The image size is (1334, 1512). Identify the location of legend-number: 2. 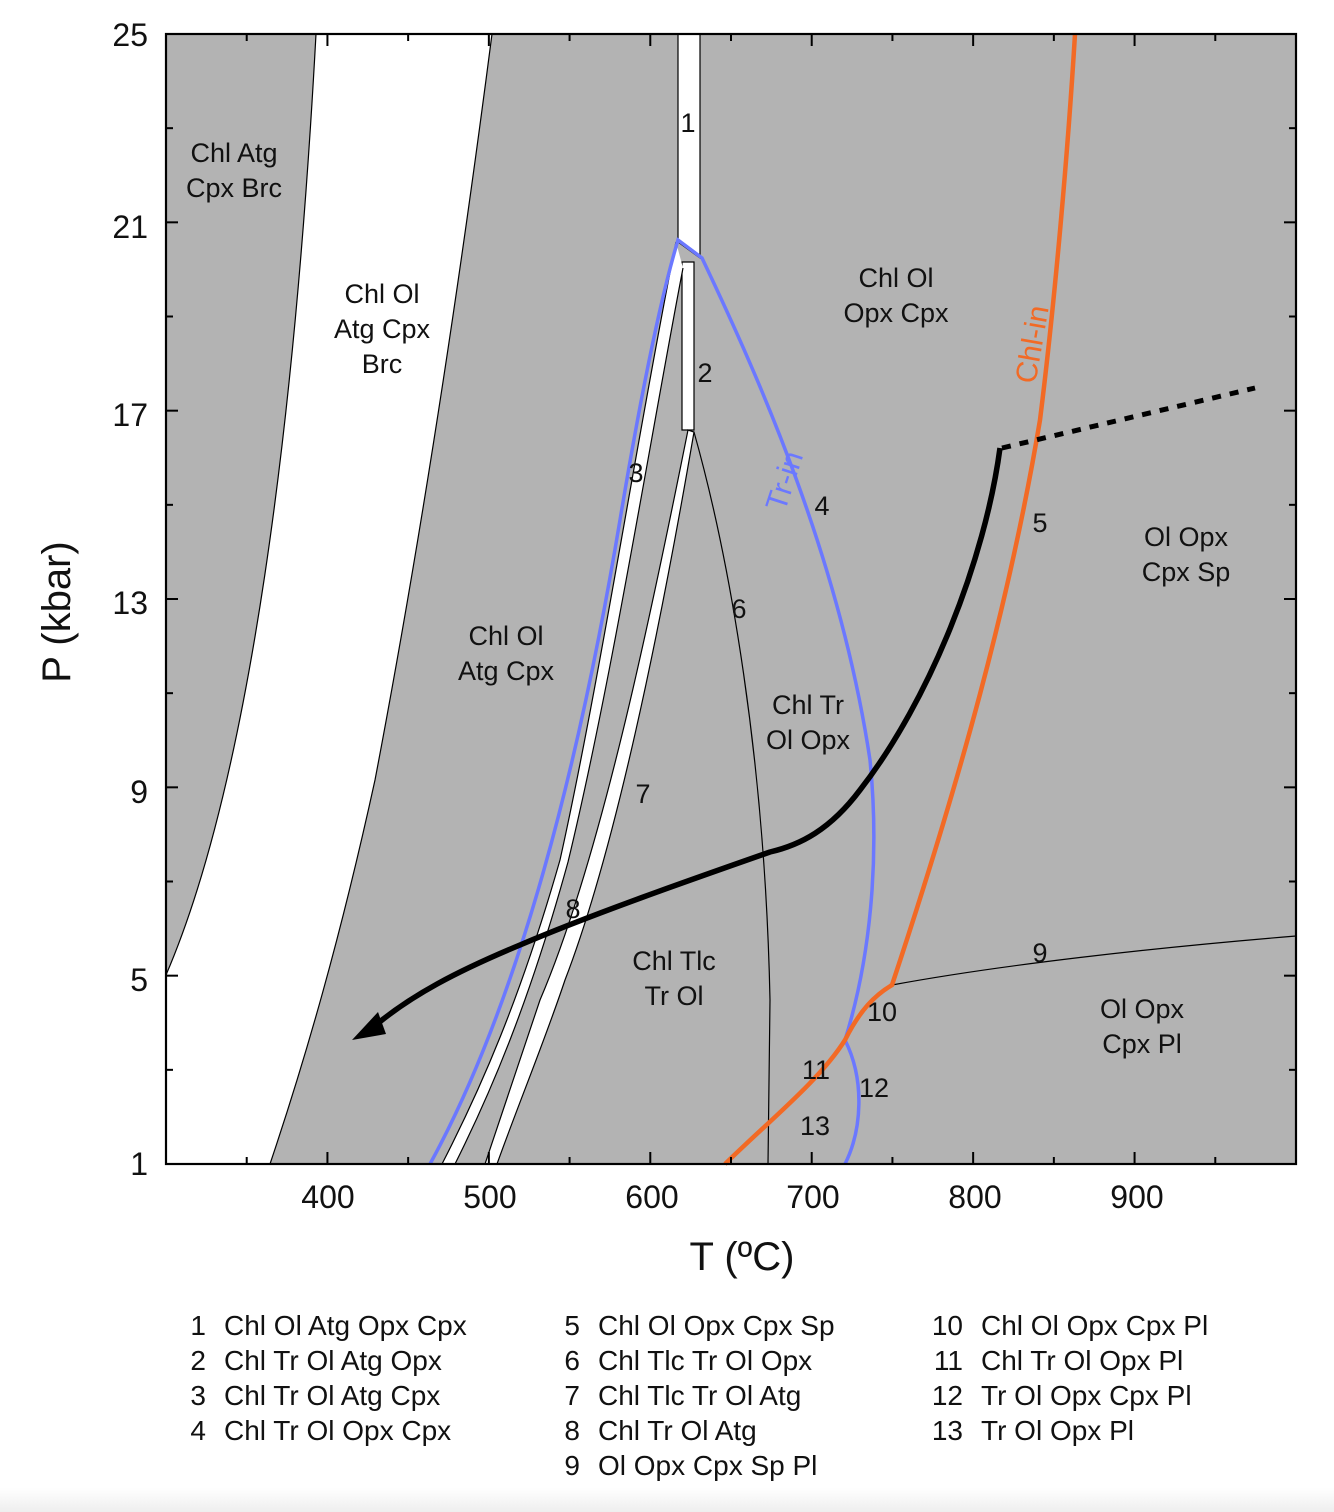
(198, 1360).